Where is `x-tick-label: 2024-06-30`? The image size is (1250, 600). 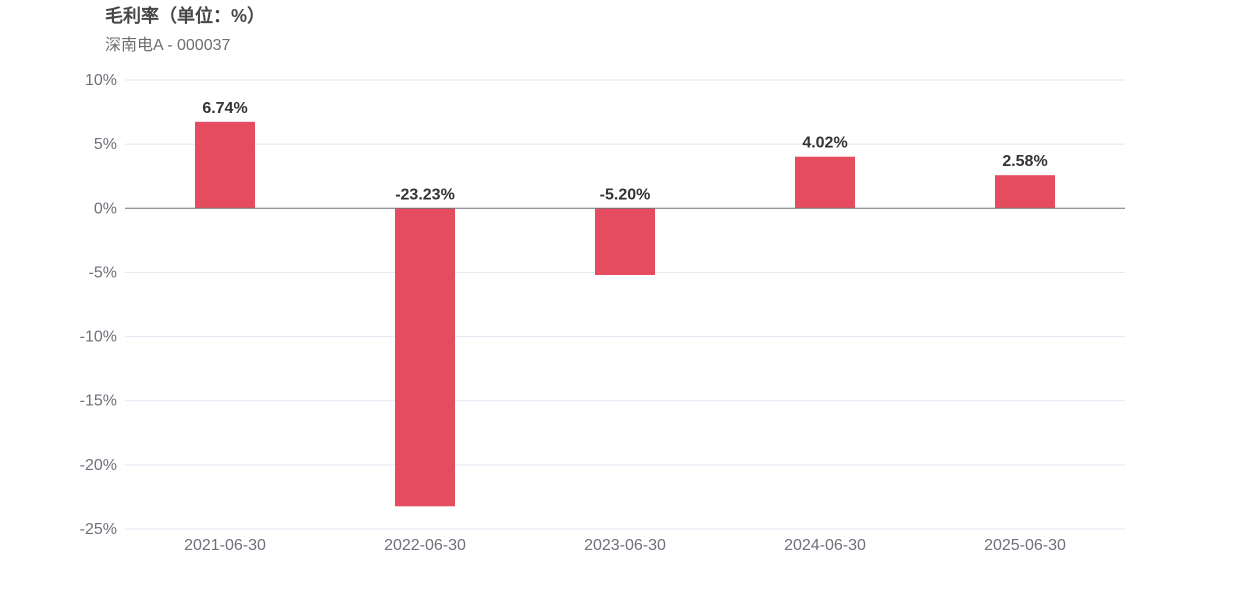
x-tick-label: 2024-06-30 is located at coordinates (825, 545).